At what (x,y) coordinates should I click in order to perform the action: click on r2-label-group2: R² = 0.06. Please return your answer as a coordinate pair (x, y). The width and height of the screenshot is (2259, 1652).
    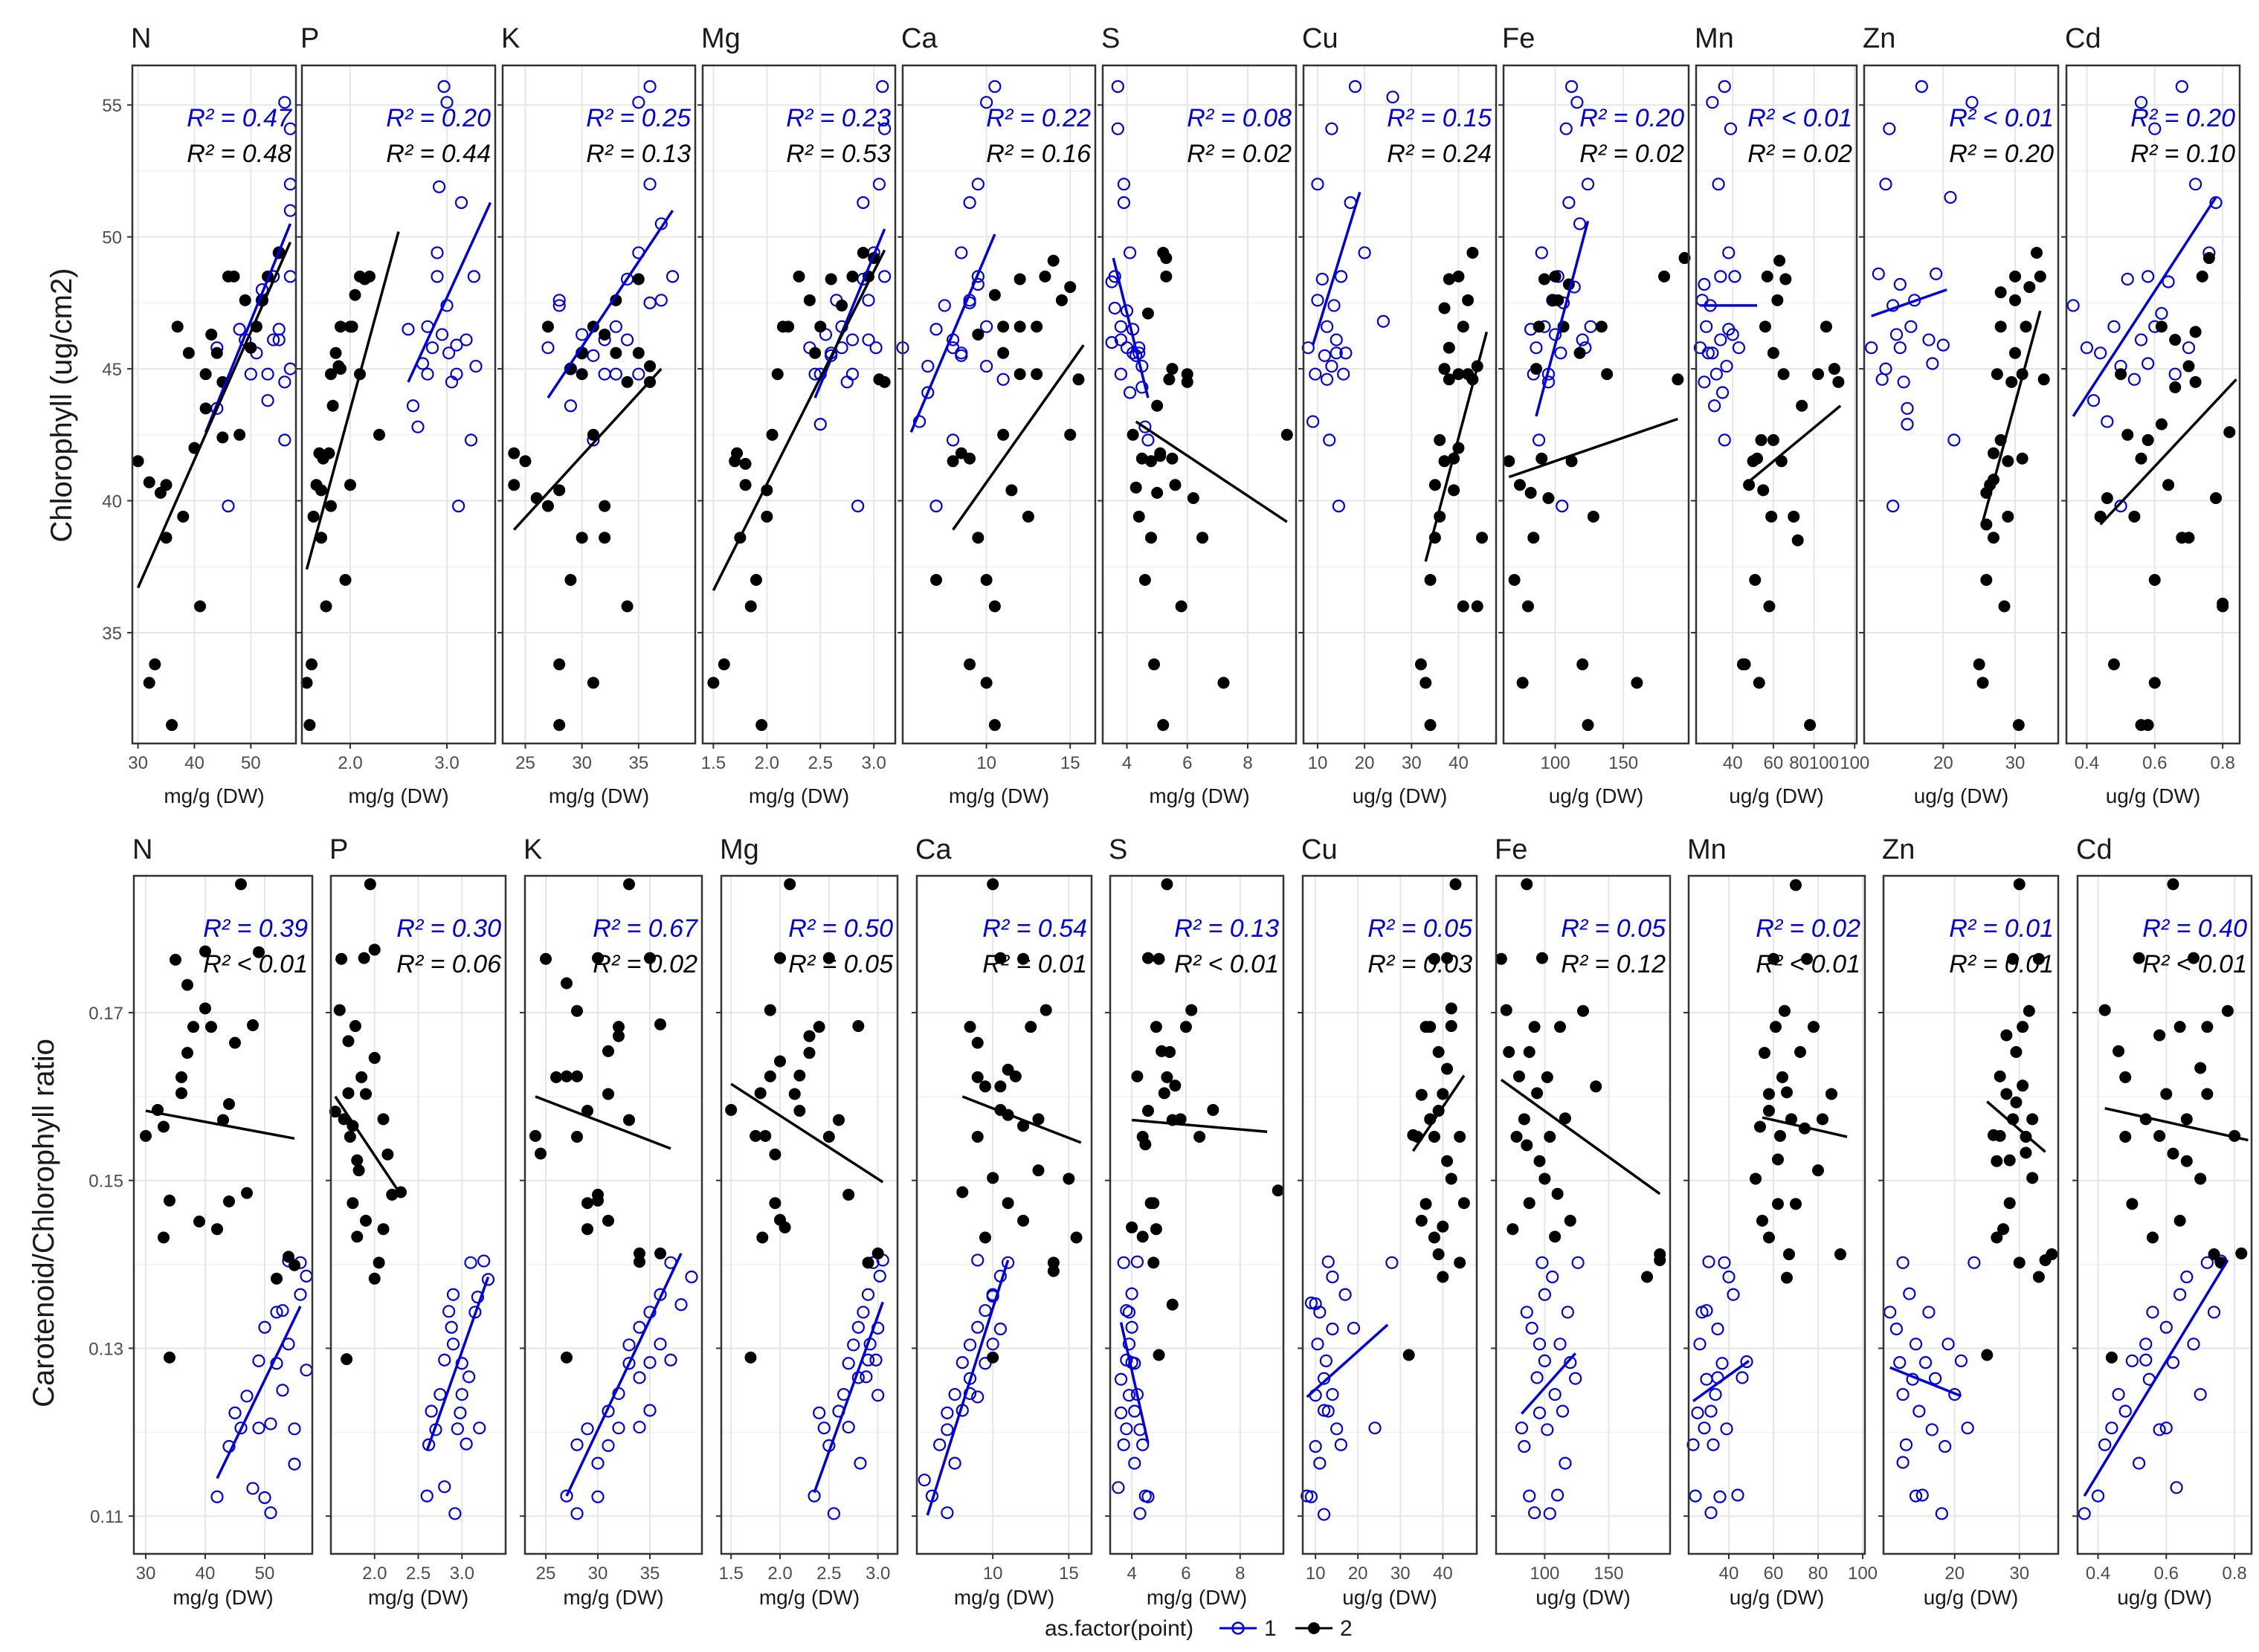
    Looking at the image, I should click on (448, 964).